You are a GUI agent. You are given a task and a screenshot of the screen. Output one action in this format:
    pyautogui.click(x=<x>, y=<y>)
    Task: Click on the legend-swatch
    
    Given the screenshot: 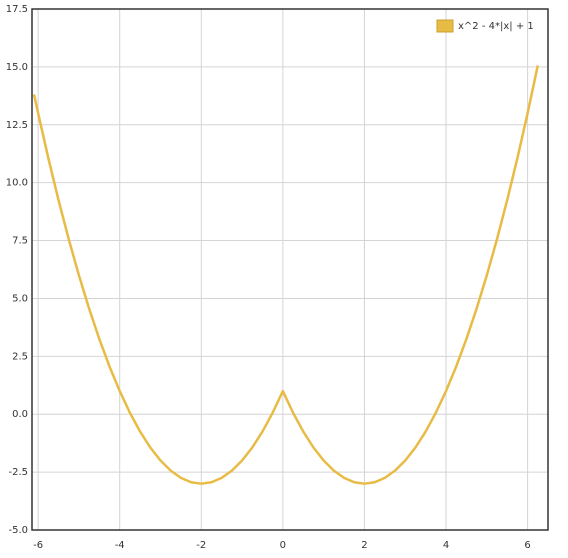 What is the action you would take?
    pyautogui.click(x=445, y=26)
    